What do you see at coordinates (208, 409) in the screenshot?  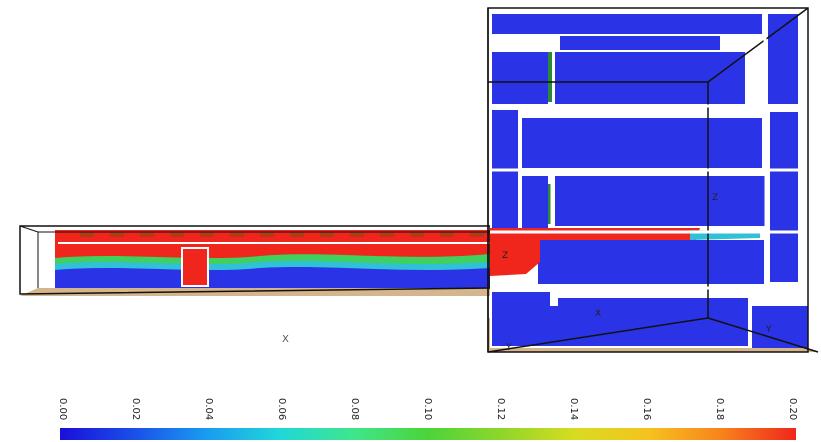 I see `colorbar-tick-label: 0.04` at bounding box center [208, 409].